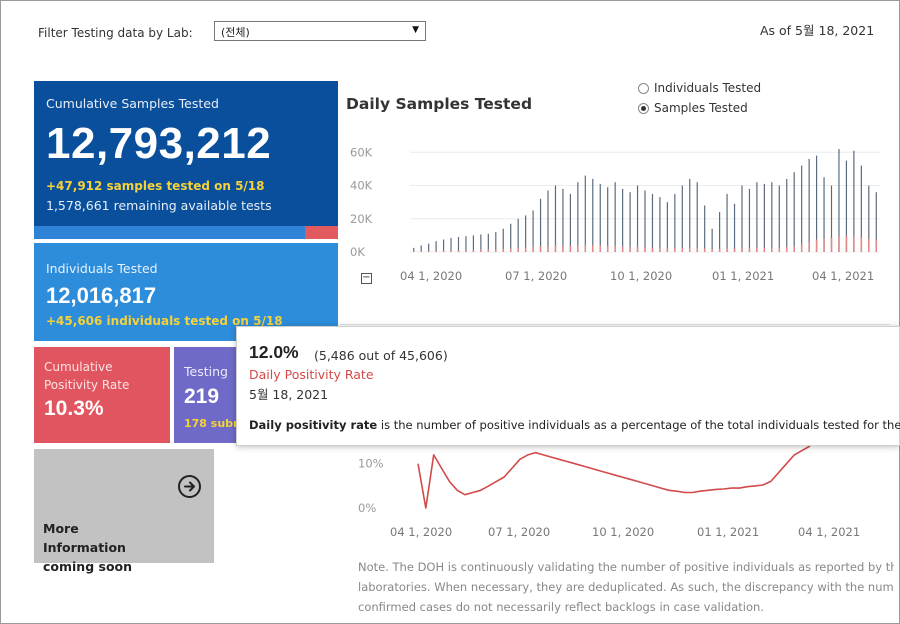  Describe the element at coordinates (132, 103) in the screenshot. I see `cumulative-samples-label: Cumulative Samples Tested` at that location.